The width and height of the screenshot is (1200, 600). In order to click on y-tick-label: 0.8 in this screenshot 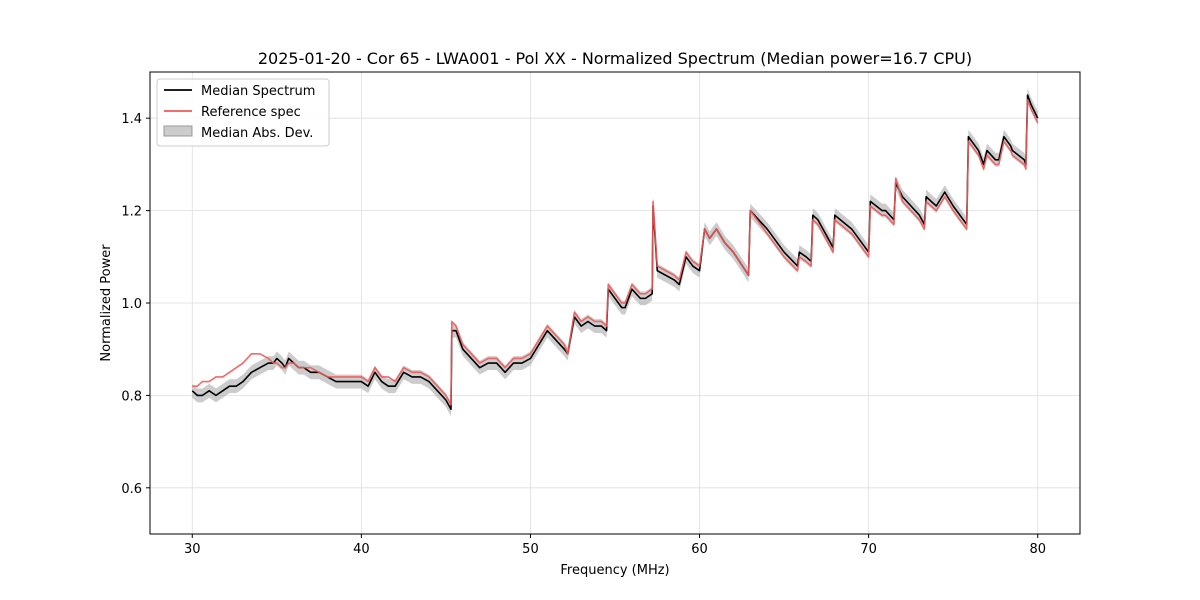, I will do `click(131, 396)`.